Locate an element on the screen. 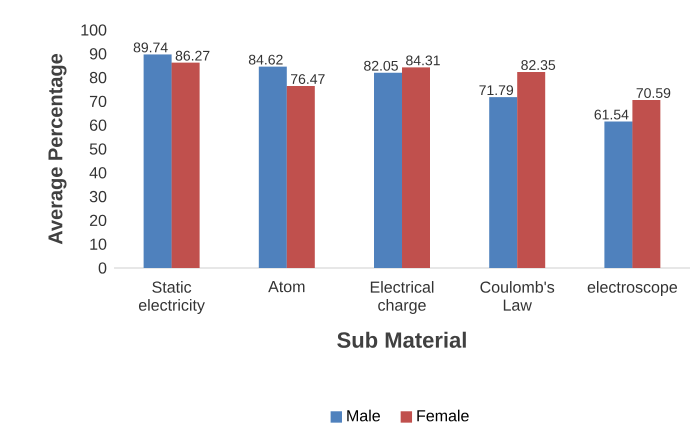 The height and width of the screenshot is (443, 694). x-tick-label: Electrical charge is located at coordinates (402, 297).